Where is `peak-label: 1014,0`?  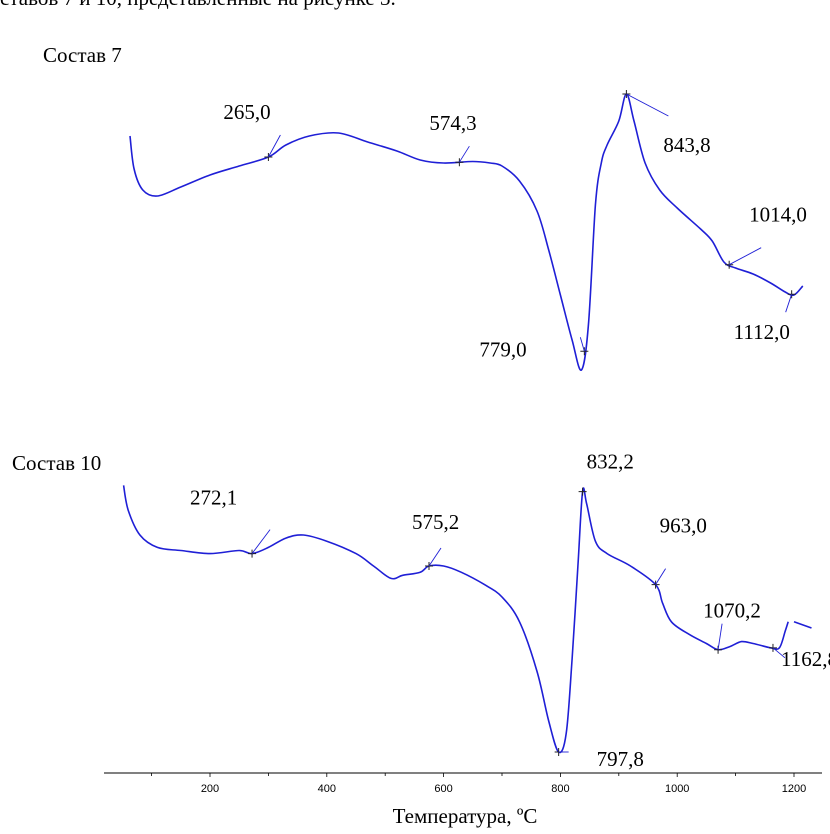 peak-label: 1014,0 is located at coordinates (778, 215).